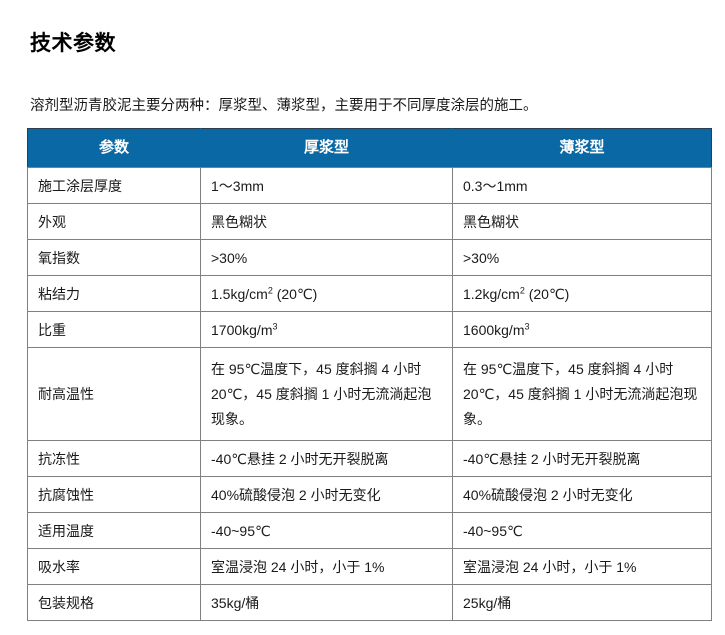 This screenshot has width=725, height=635. What do you see at coordinates (114, 566) in the screenshot?
I see `row-label-water-absorption: 吸水率` at bounding box center [114, 566].